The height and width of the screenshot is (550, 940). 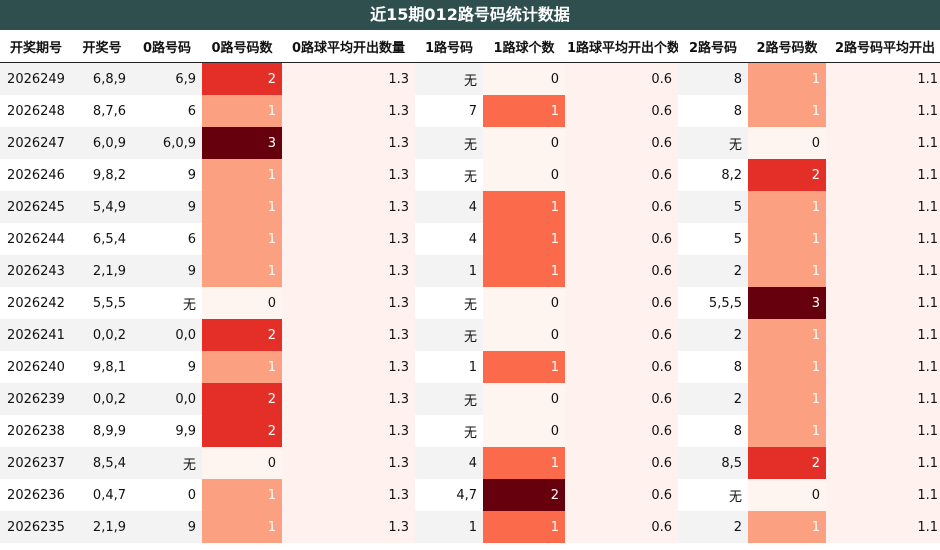 What do you see at coordinates (36, 207) in the screenshot?
I see `cell-qihao: 2026245` at bounding box center [36, 207].